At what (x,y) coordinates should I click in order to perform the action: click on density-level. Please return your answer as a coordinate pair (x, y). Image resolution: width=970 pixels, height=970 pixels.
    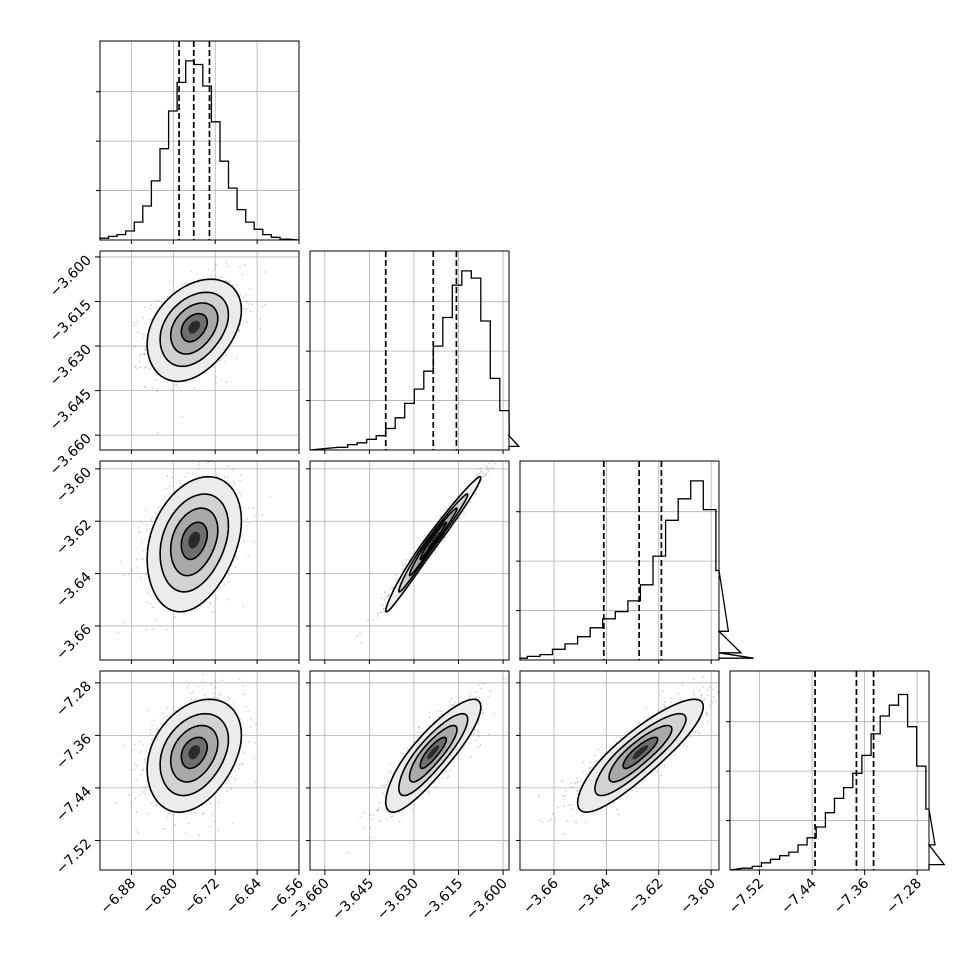
    Looking at the image, I should click on (433, 540).